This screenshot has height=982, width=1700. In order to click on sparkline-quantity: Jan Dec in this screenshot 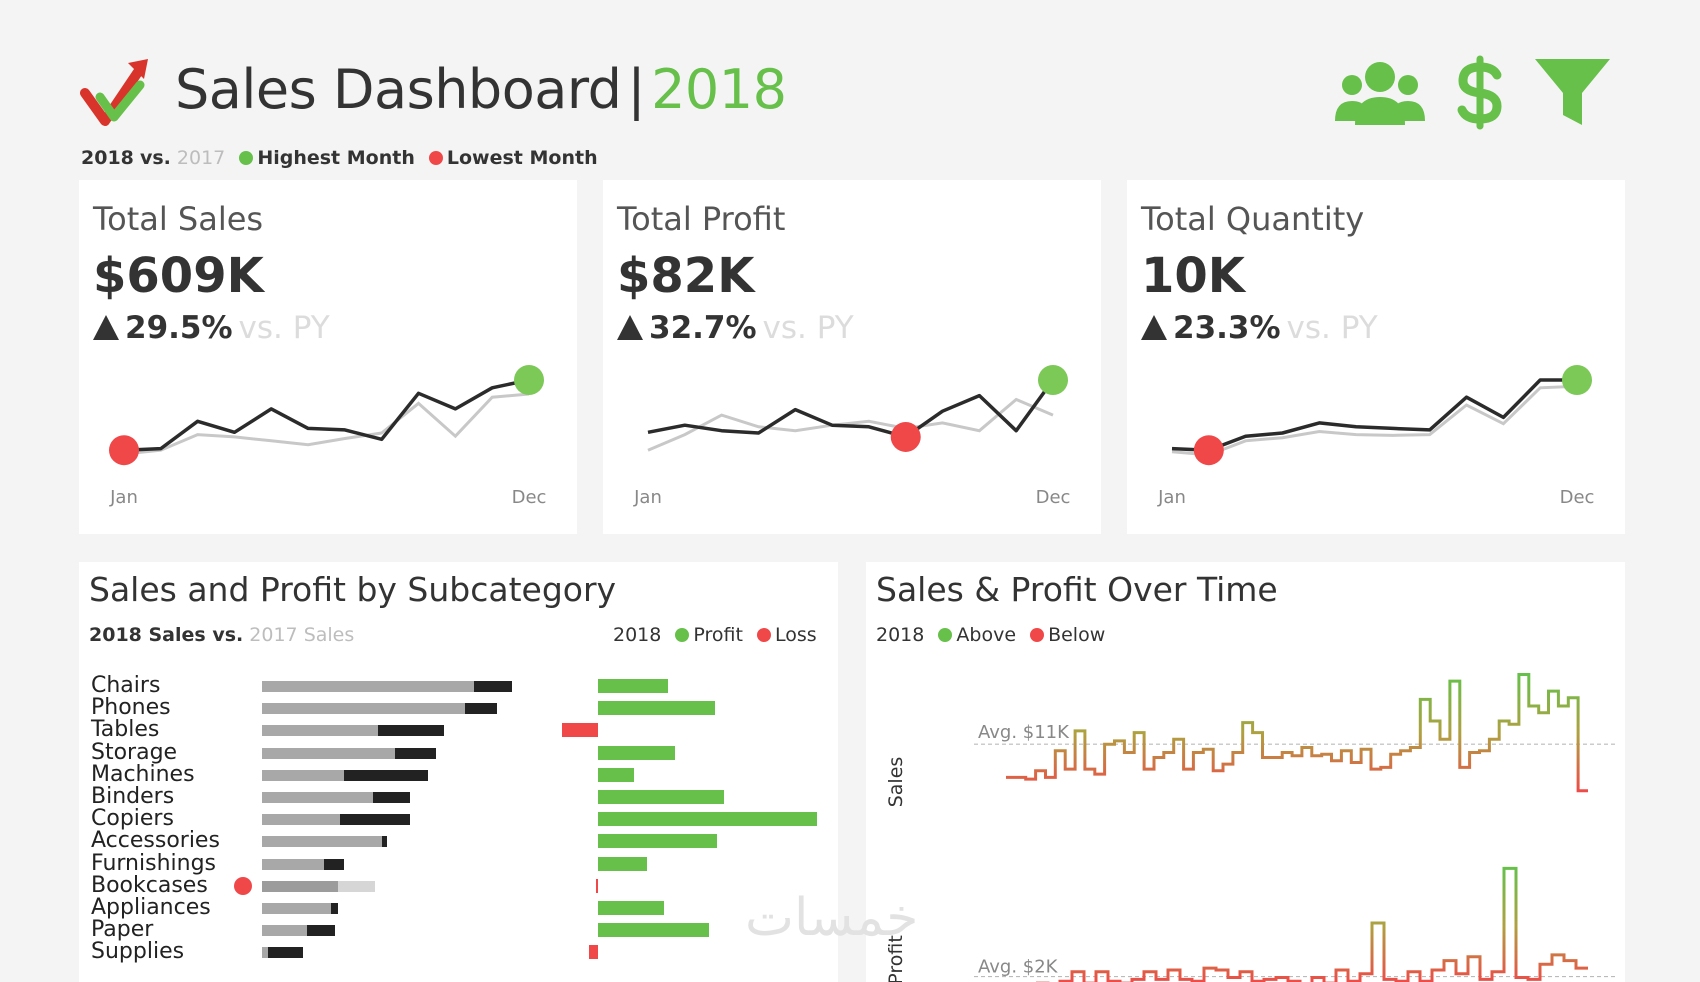, I will do `click(1376, 436)`.